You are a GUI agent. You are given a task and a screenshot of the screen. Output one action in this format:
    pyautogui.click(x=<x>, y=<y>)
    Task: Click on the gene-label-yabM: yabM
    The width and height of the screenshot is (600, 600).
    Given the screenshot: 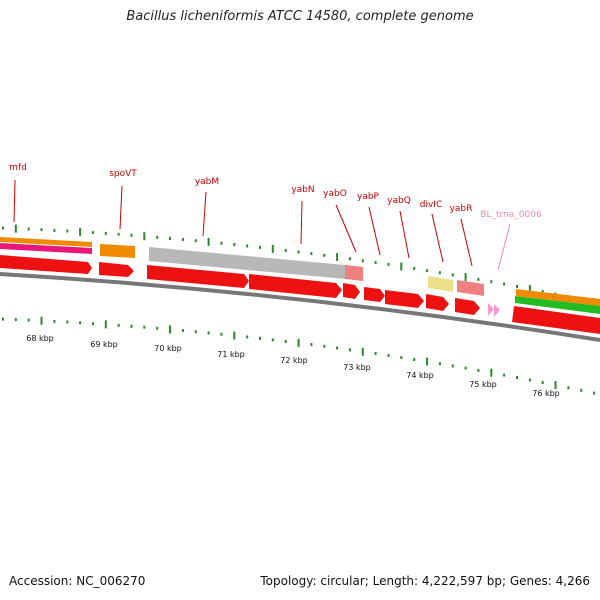 What is the action you would take?
    pyautogui.click(x=207, y=182)
    